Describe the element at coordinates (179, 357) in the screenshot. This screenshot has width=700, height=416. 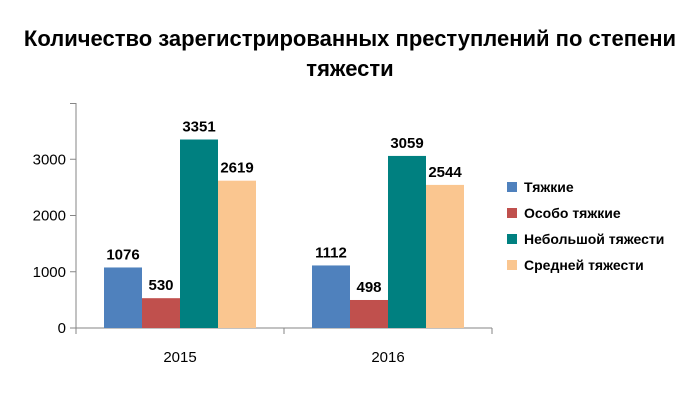
I see `x-tick-label: 2015` at that location.